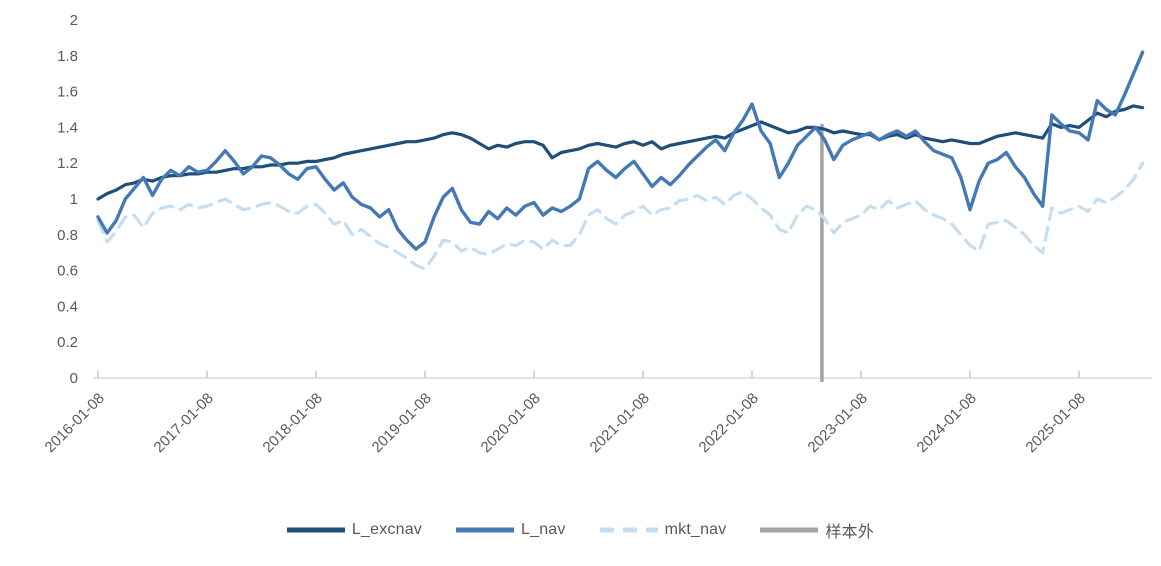 The height and width of the screenshot is (566, 1161). I want to click on legend-line-sample-l-nav, so click(485, 530).